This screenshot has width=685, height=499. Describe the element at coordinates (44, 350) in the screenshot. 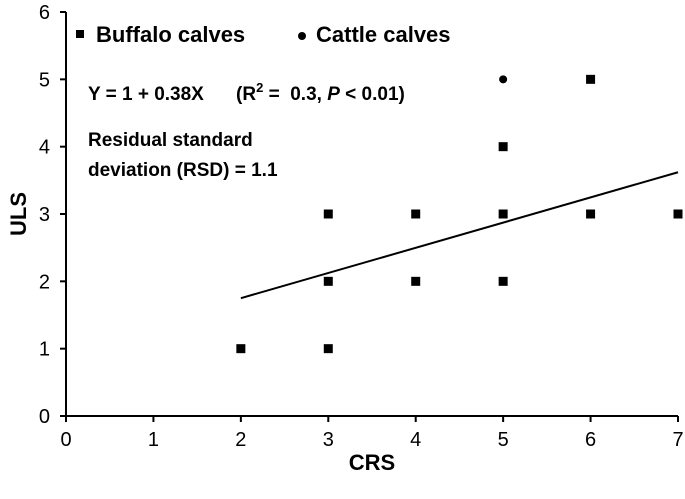

I see `y-tick-label: 1` at that location.